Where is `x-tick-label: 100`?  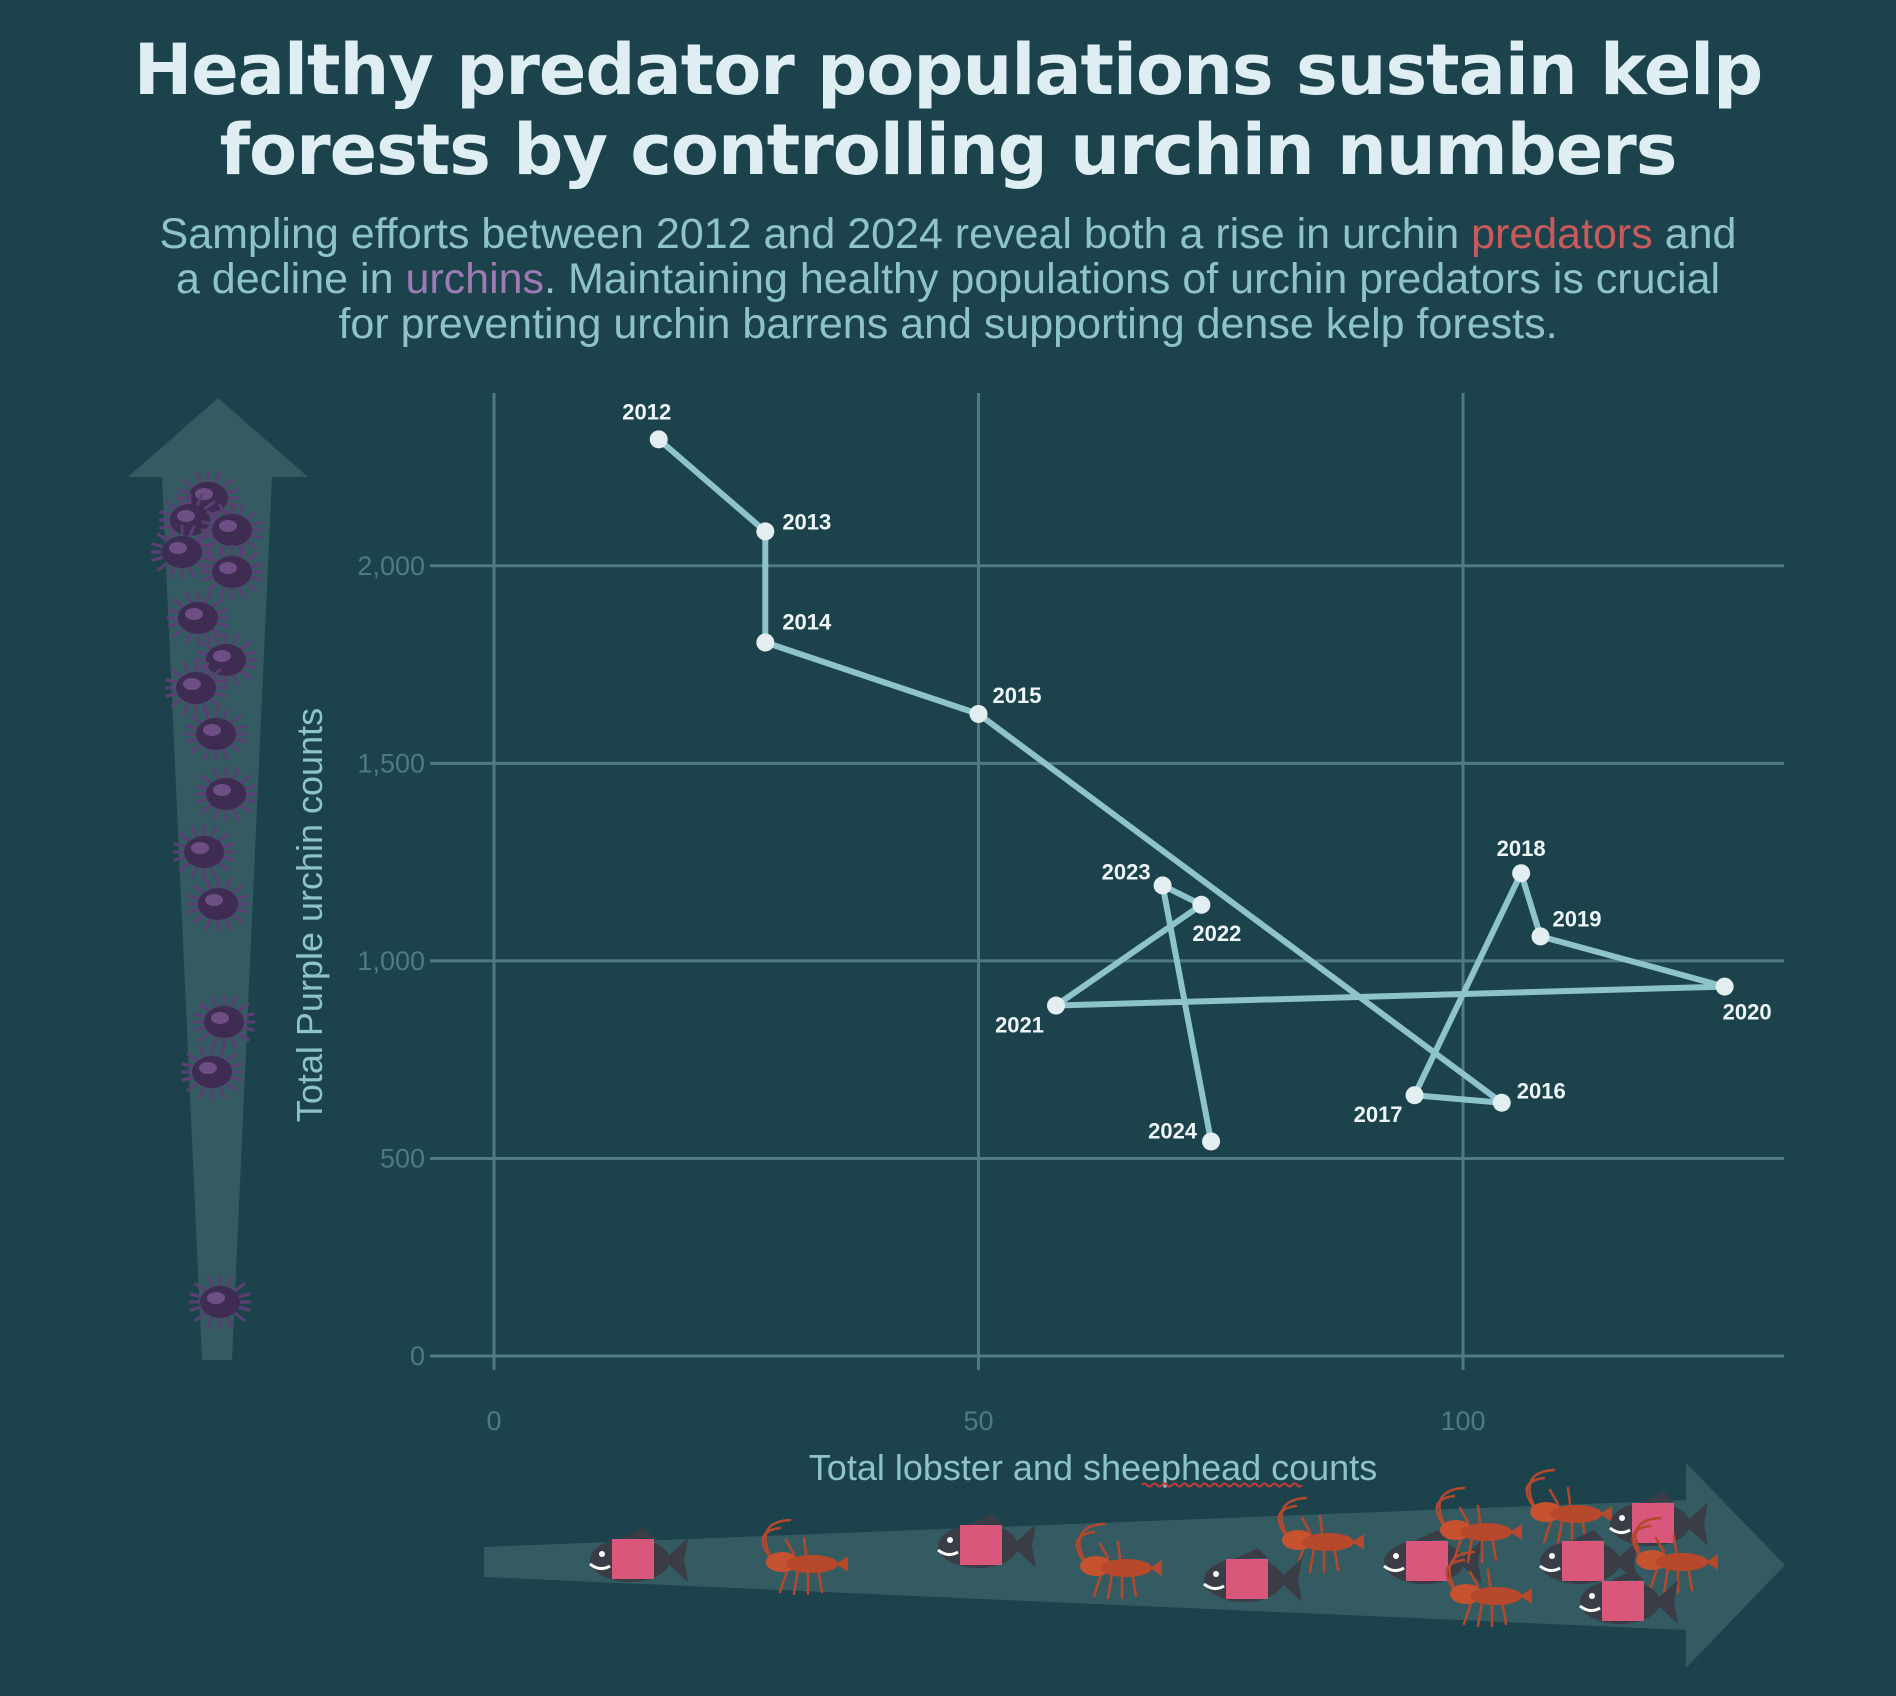 x-tick-label: 100 is located at coordinates (1462, 1421).